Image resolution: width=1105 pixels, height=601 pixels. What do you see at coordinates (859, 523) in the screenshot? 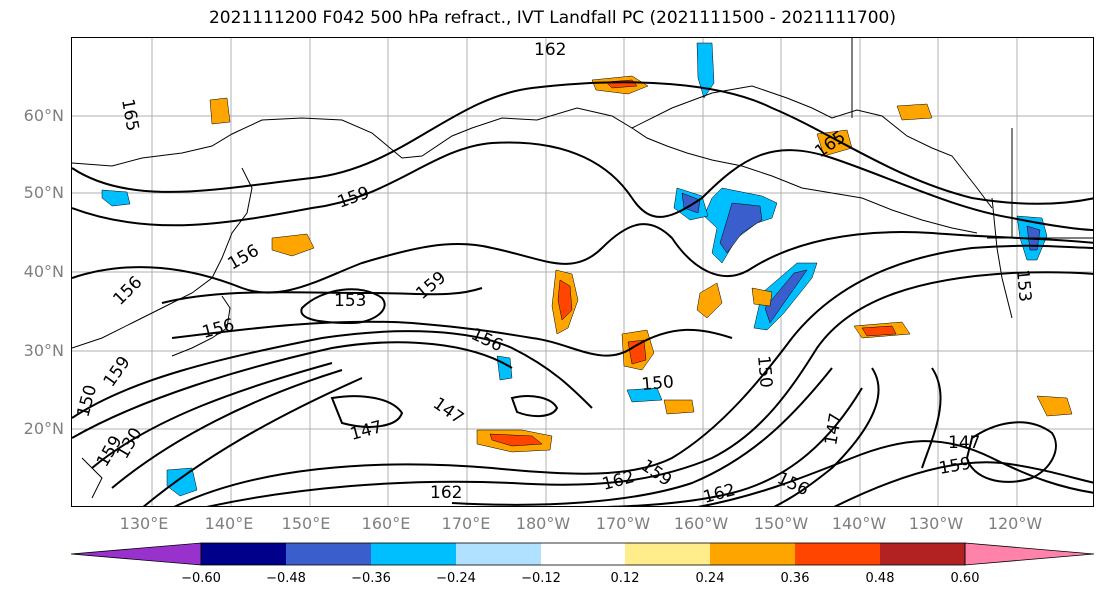
I see `lon-label: 140°W` at bounding box center [859, 523].